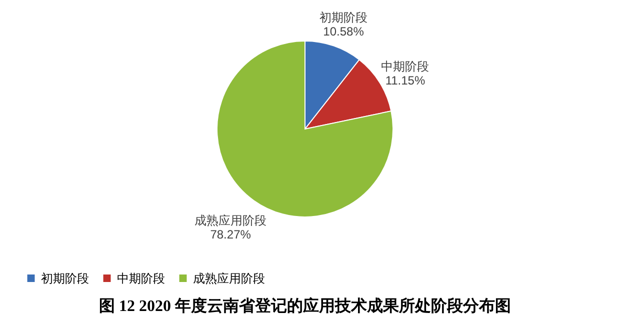  Describe the element at coordinates (141, 278) in the screenshot. I see `legend-label: 中期阶段` at that location.